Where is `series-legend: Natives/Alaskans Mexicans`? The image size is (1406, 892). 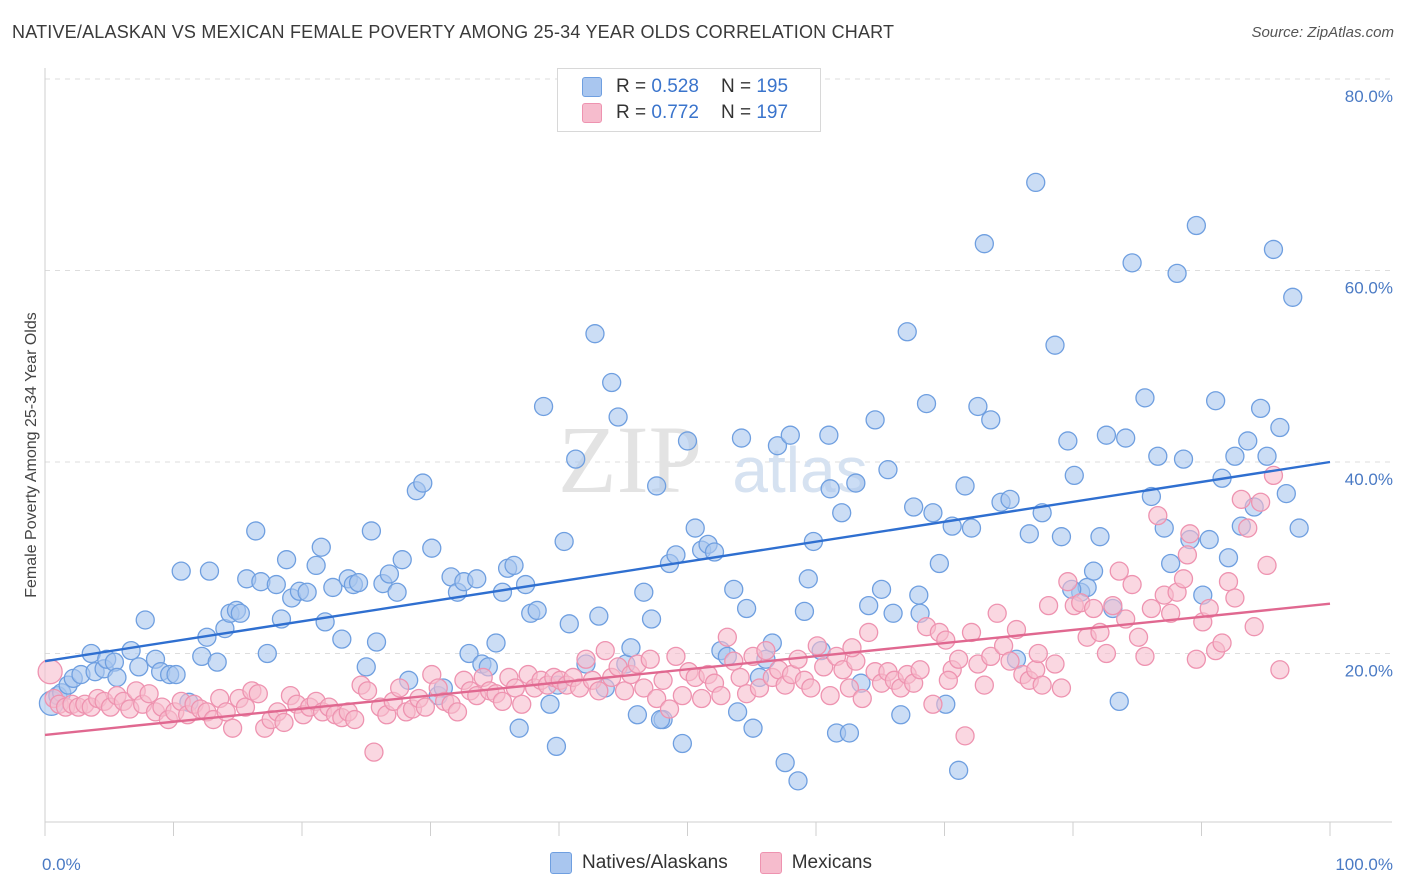 series-legend: Natives/Alaskans Mexicans is located at coordinates (727, 863).